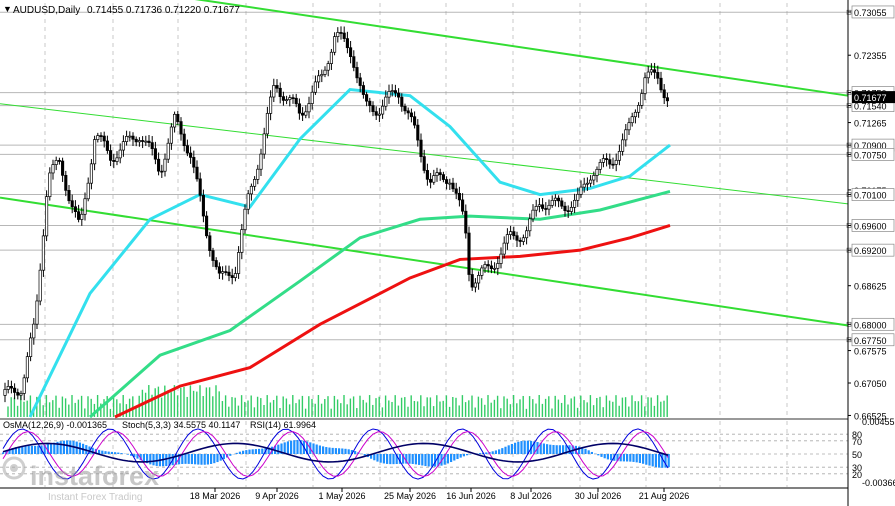  Describe the element at coordinates (878, 483) in the screenshot. I see `indicator-scale-min: -0.0036621` at that location.